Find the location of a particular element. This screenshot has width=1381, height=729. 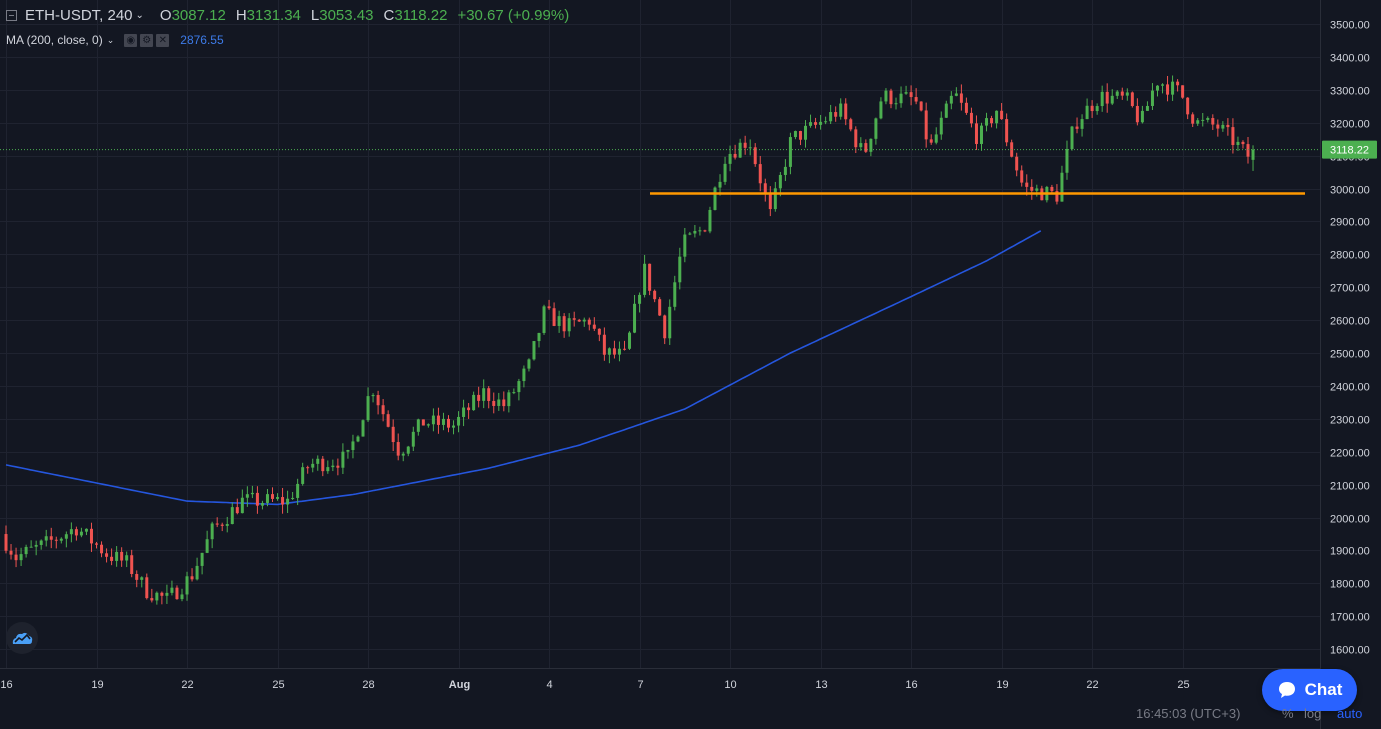

tradingview-cloud-icon is located at coordinates (22, 638).